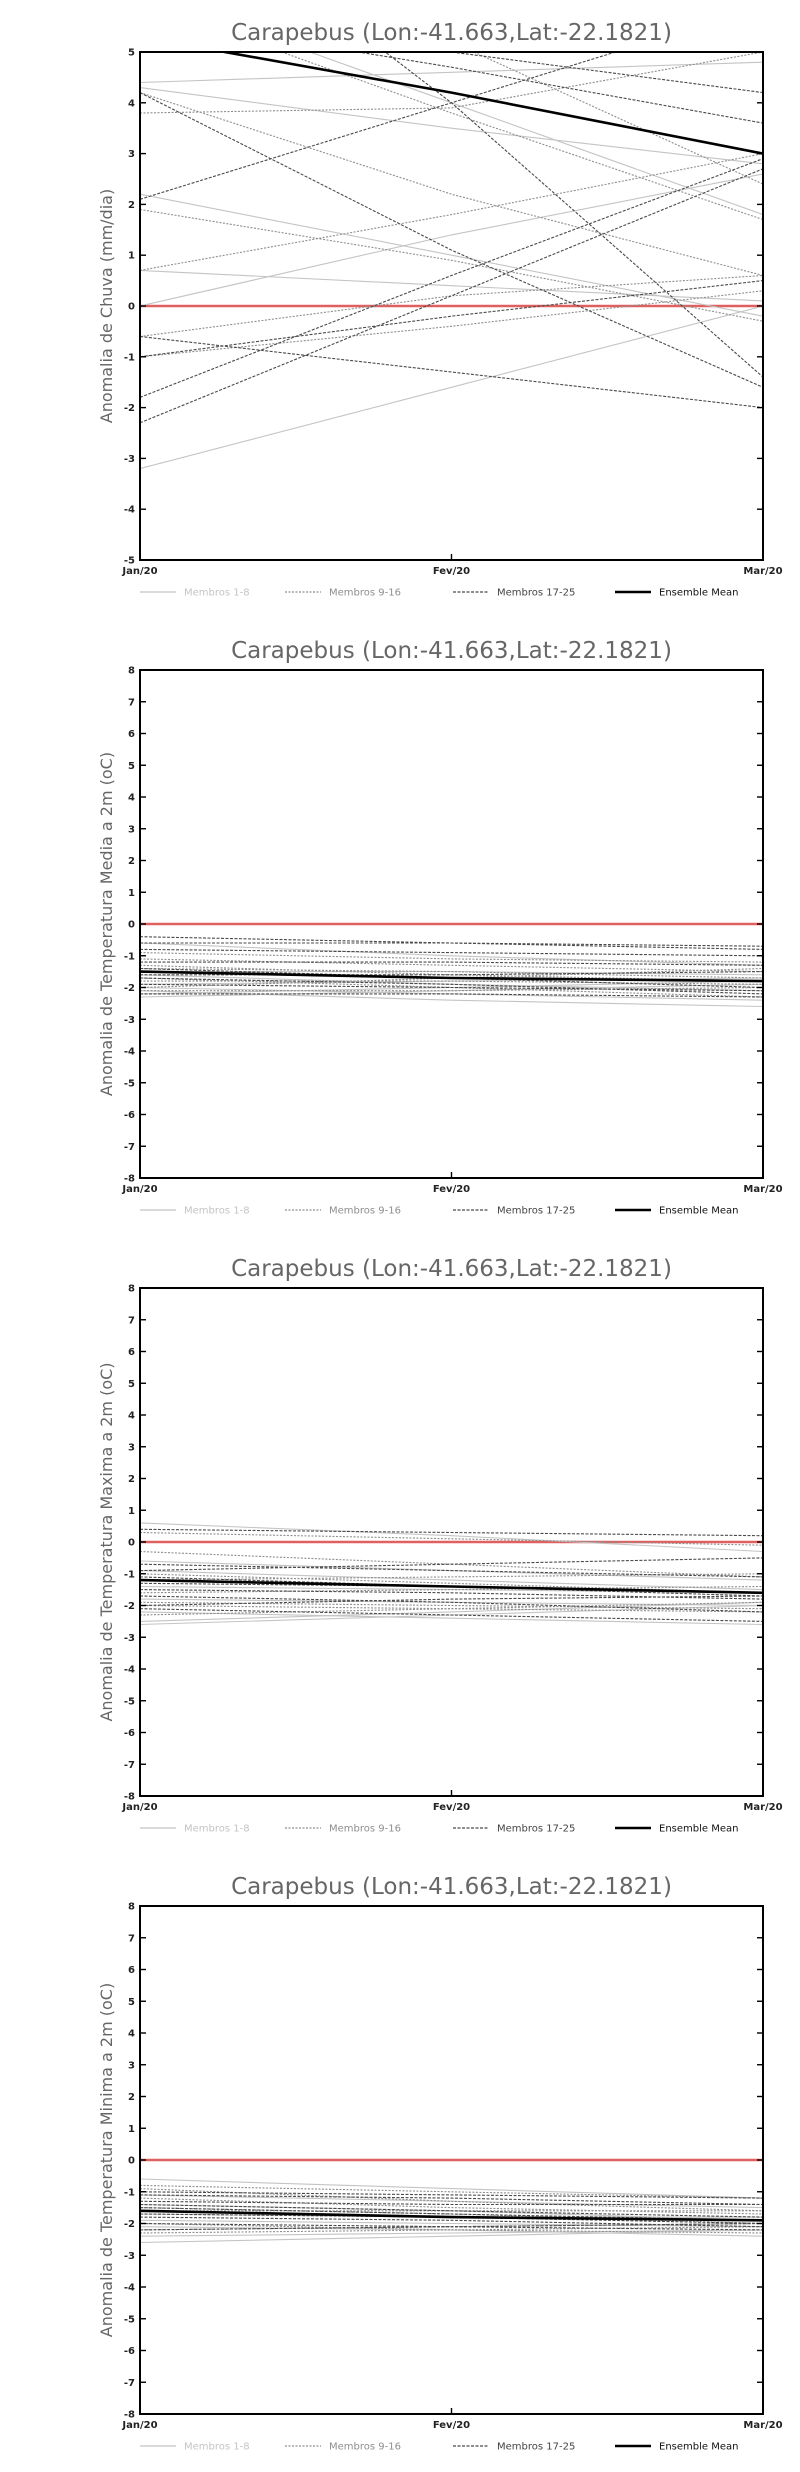 The width and height of the screenshot is (800, 2472). Describe the element at coordinates (131, 154) in the screenshot. I see `y-tick-label: 3` at that location.